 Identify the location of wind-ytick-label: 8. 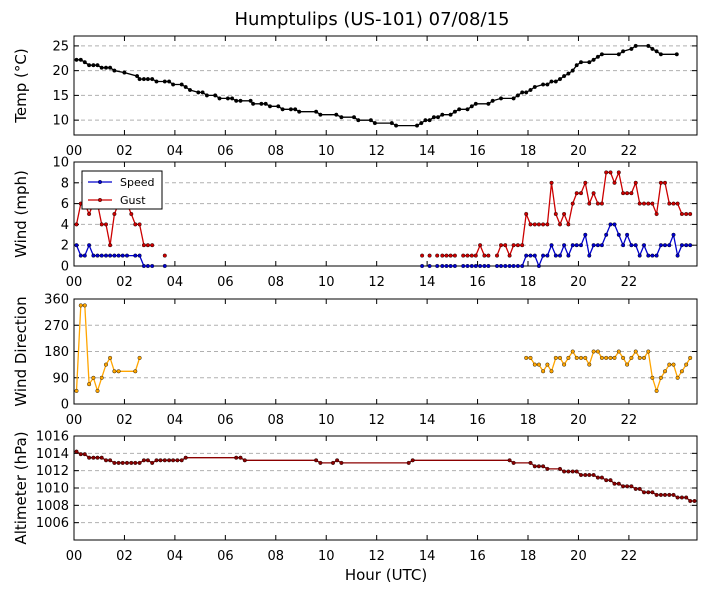
(65, 183).